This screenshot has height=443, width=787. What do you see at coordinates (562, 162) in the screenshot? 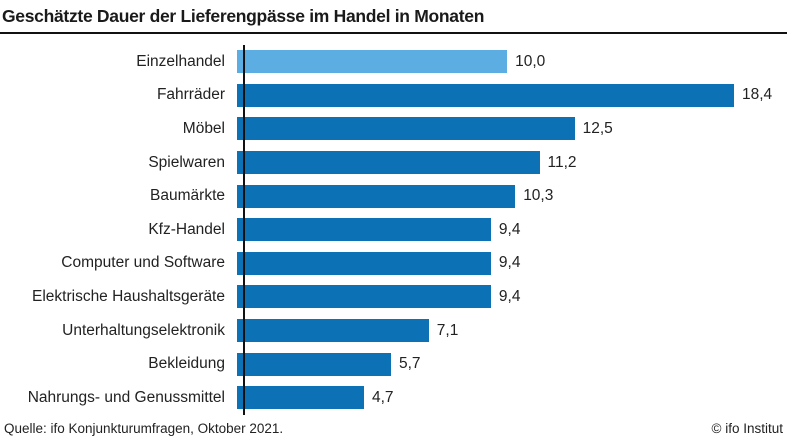
I see `value-label: 11,2` at bounding box center [562, 162].